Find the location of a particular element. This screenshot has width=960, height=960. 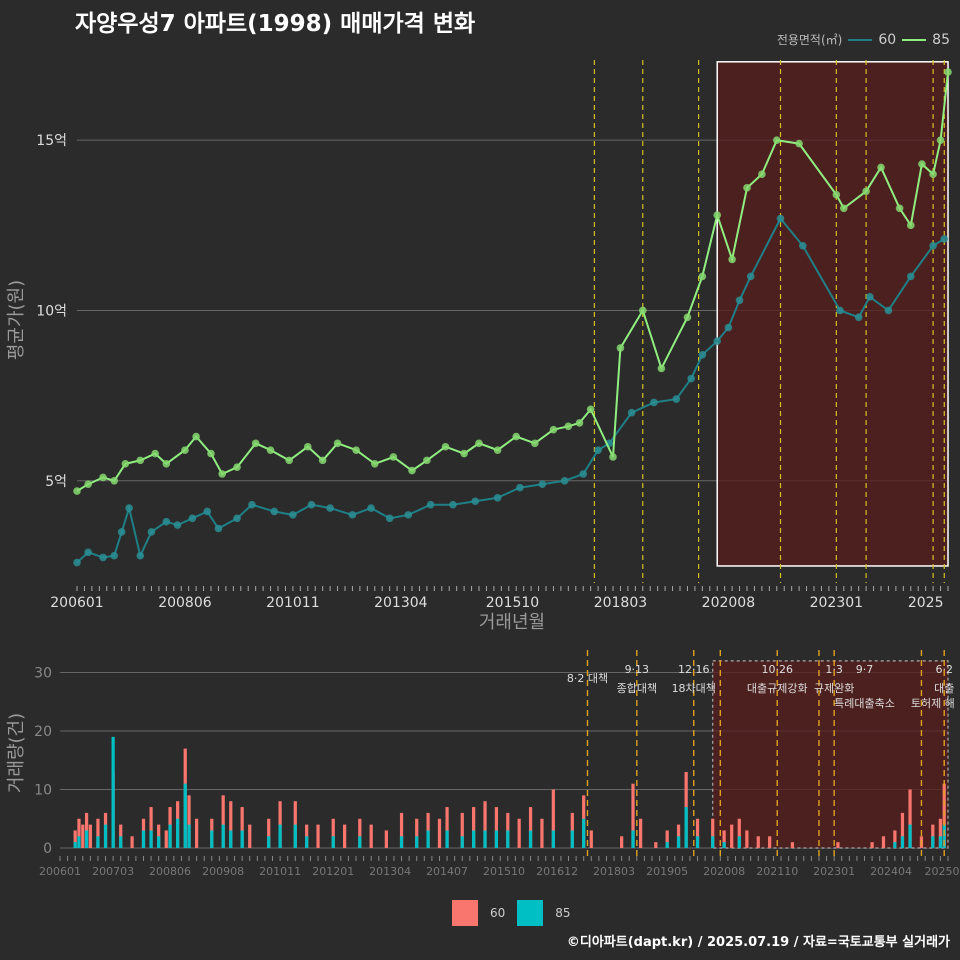

volume-x-tick-label: 201011 is located at coordinates (280, 871).